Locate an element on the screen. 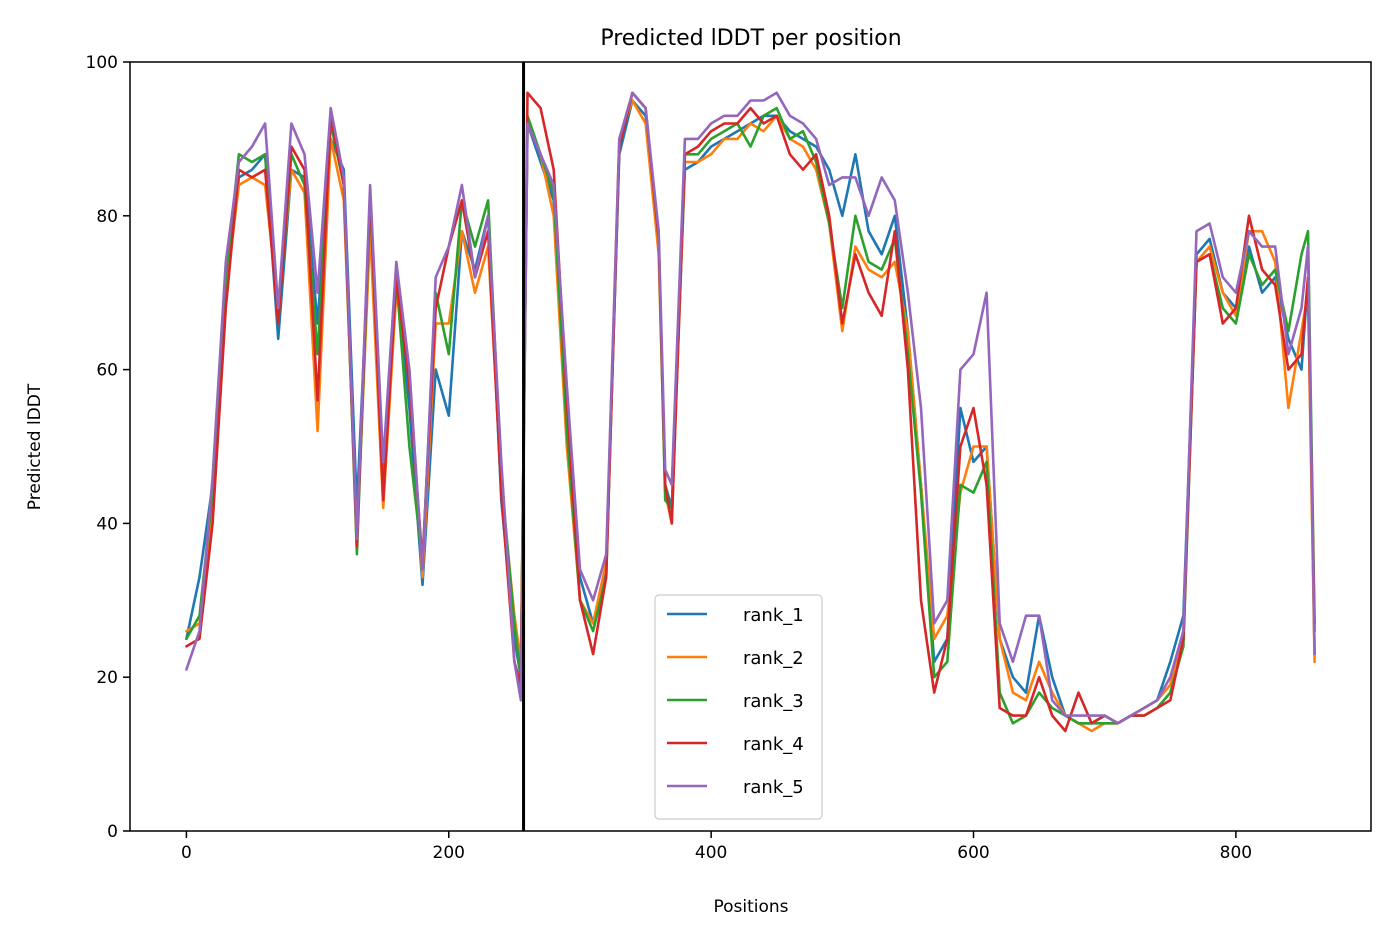 This screenshot has height=939, width=1391. chart-title: Predicted lDDT per position is located at coordinates (750, 38).